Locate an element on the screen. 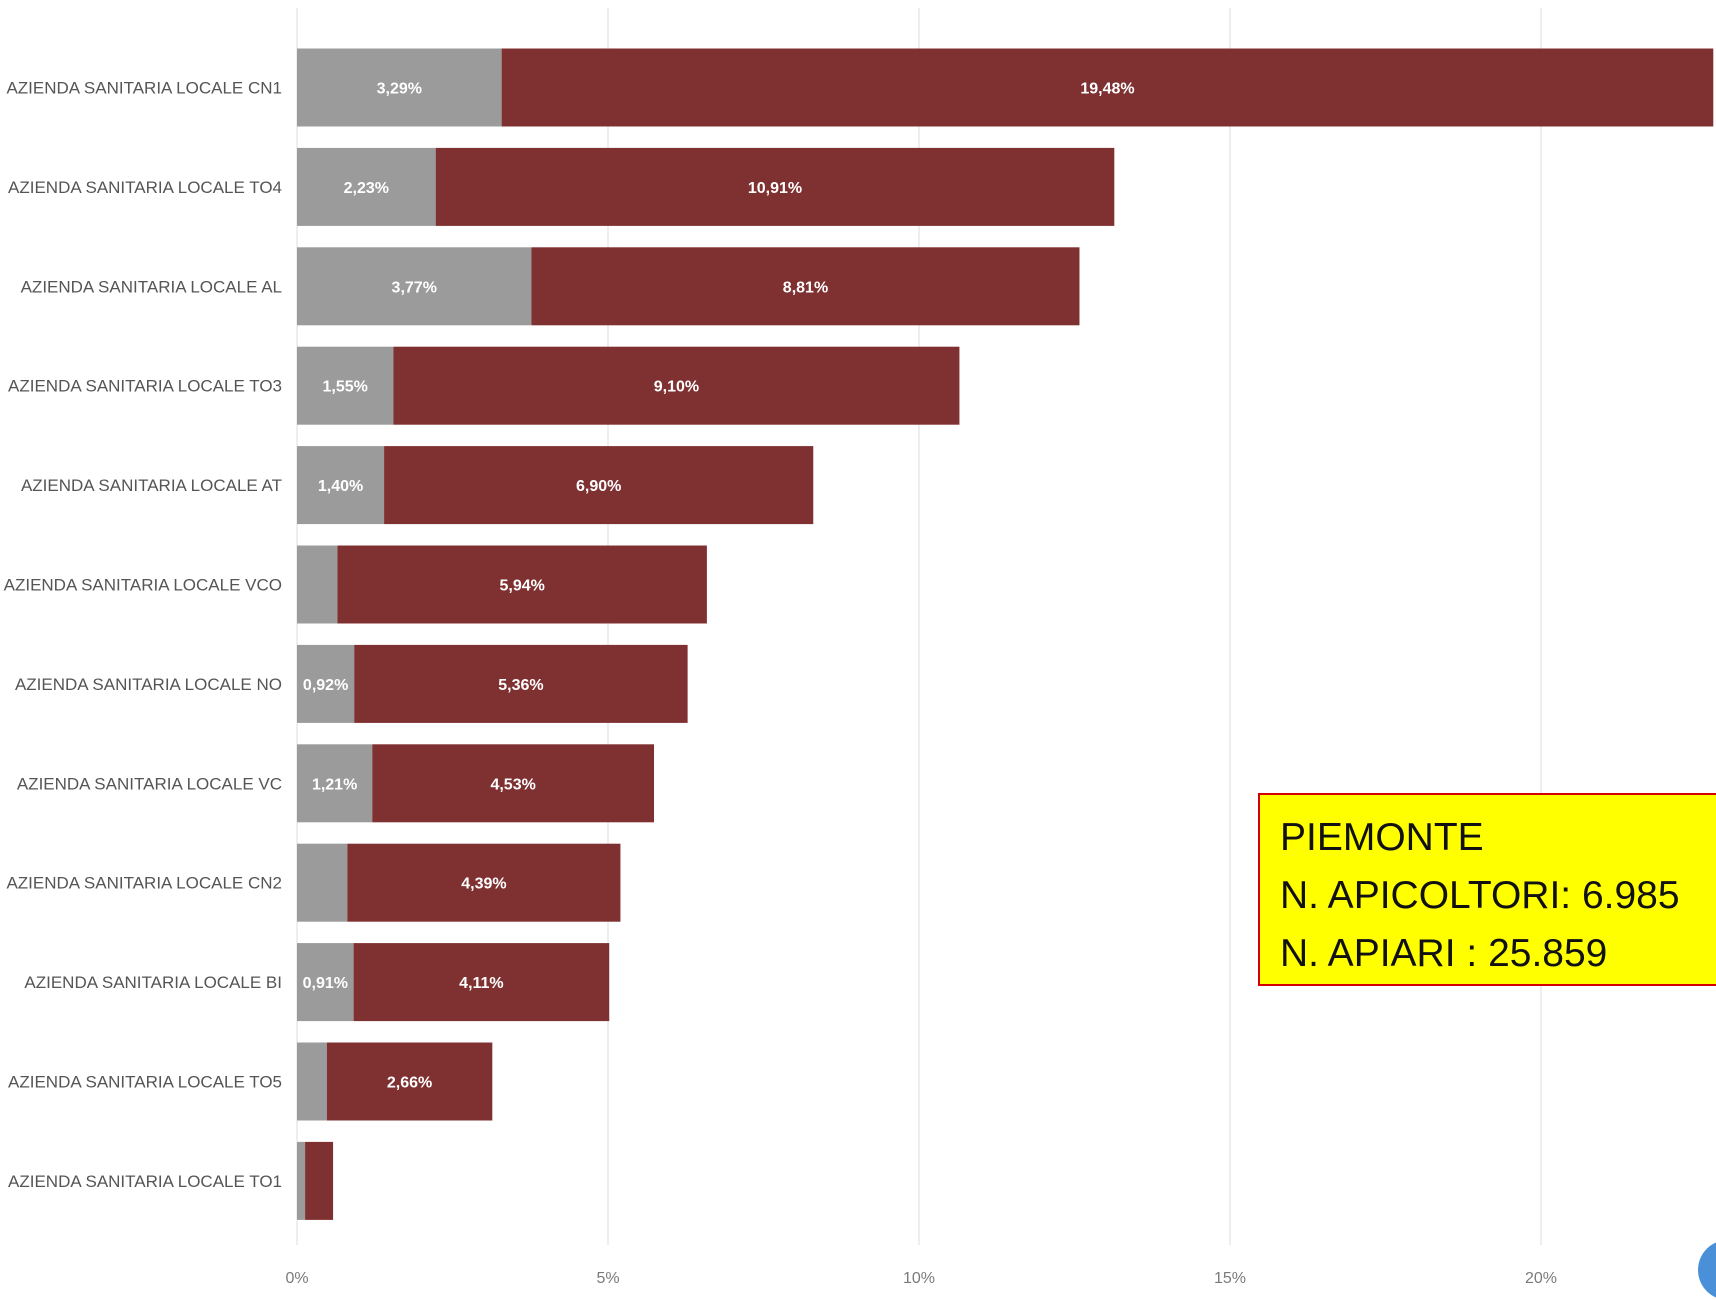 The width and height of the screenshot is (1716, 1300). data-label: 5,36% is located at coordinates (520, 685).